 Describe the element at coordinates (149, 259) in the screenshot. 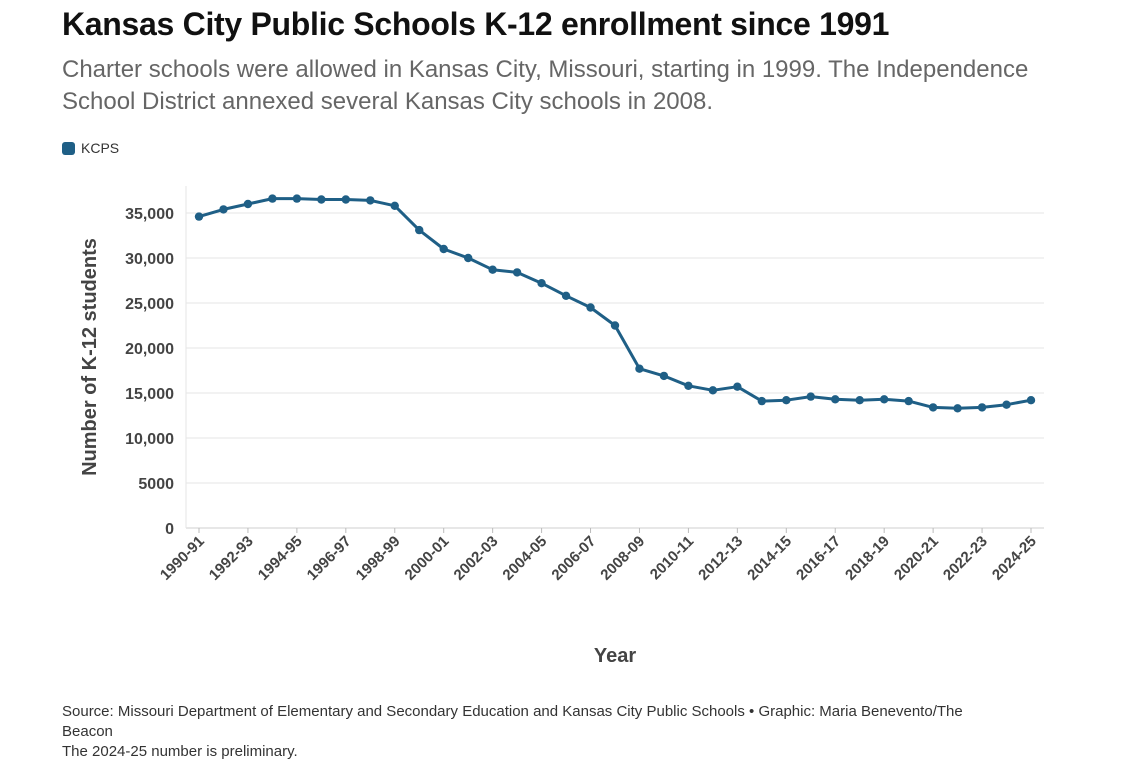

I see `y-tick-label: 30,000` at that location.